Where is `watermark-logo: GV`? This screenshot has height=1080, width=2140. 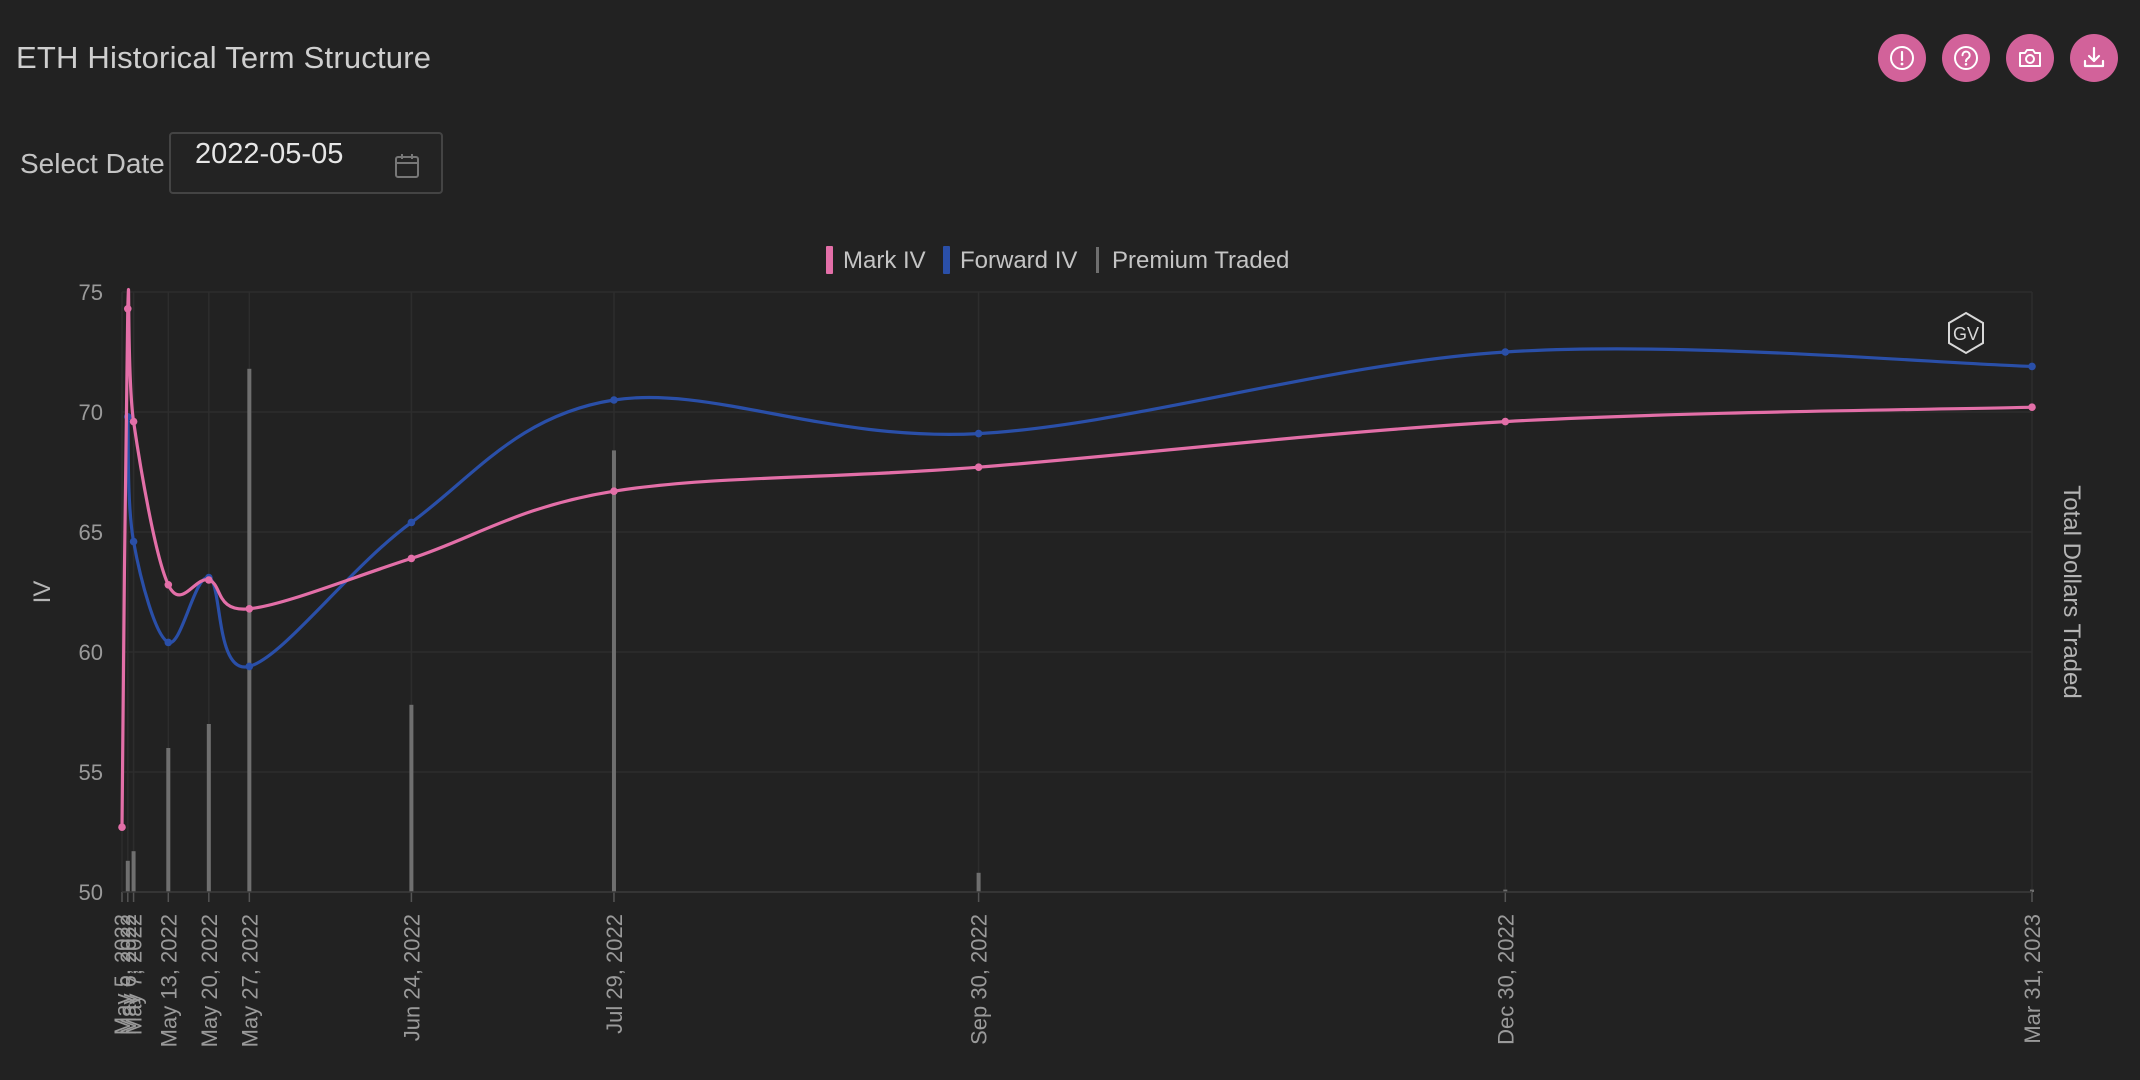 watermark-logo: GV is located at coordinates (1966, 333).